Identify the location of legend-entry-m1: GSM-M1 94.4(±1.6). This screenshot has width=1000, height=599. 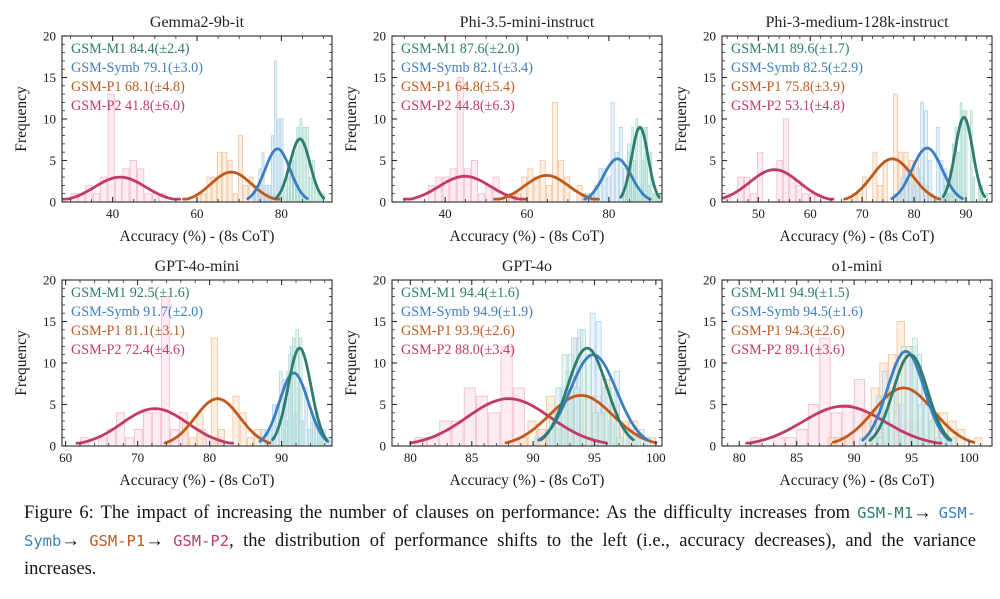
(460, 293).